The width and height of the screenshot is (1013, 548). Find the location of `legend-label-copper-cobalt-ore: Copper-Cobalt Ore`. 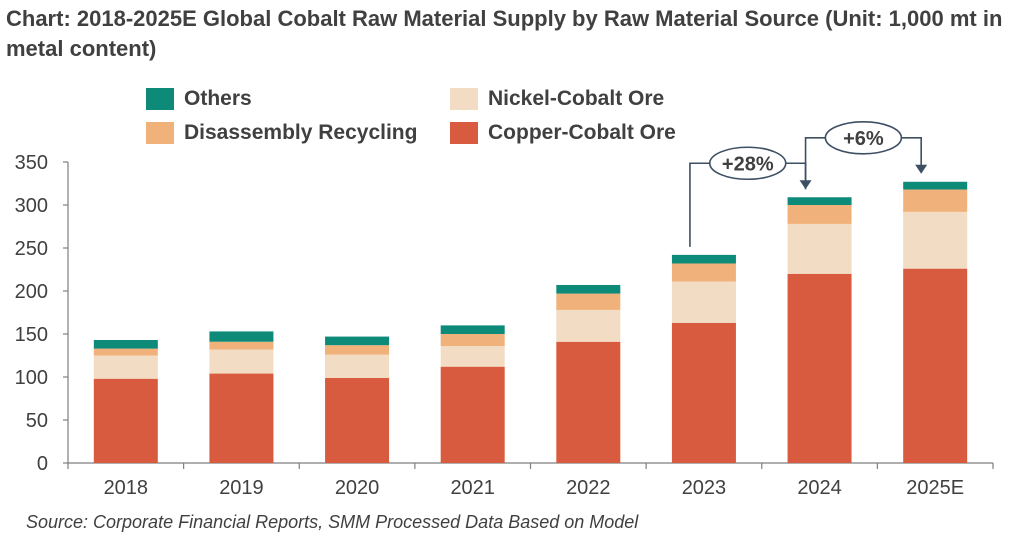

legend-label-copper-cobalt-ore: Copper-Cobalt Ore is located at coordinates (582, 132).